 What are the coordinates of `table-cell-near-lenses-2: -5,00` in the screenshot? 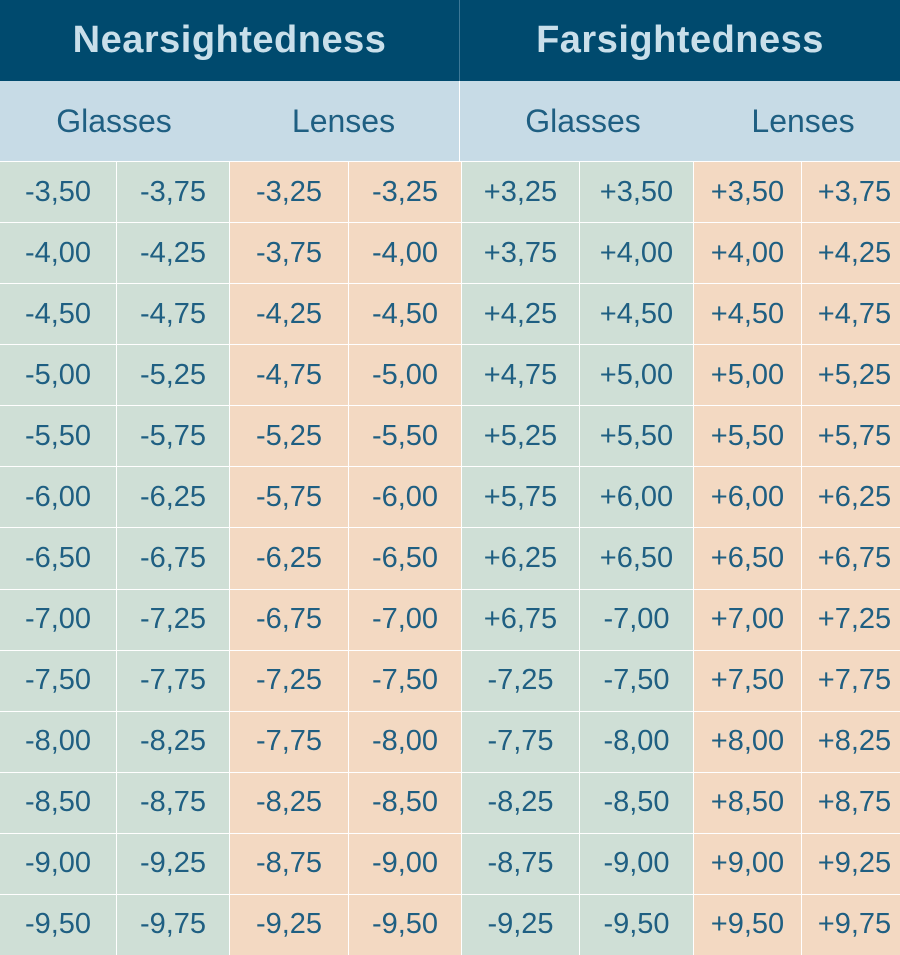 It's located at (405, 375).